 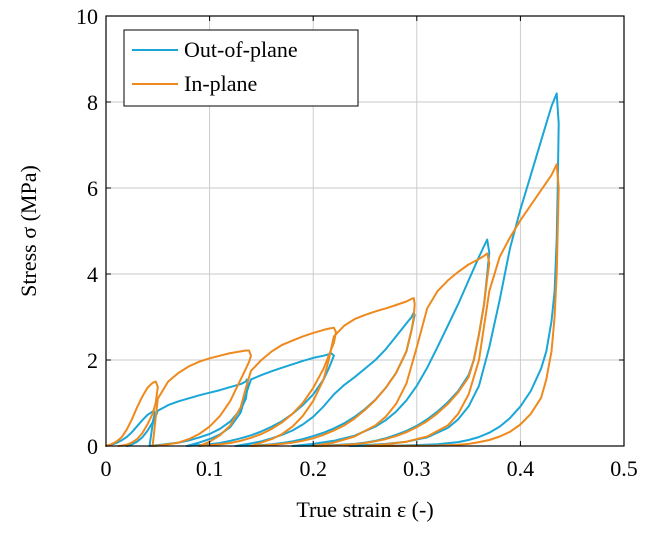 I want to click on y-axis-title: Stress σ (MPa), so click(x=28, y=231).